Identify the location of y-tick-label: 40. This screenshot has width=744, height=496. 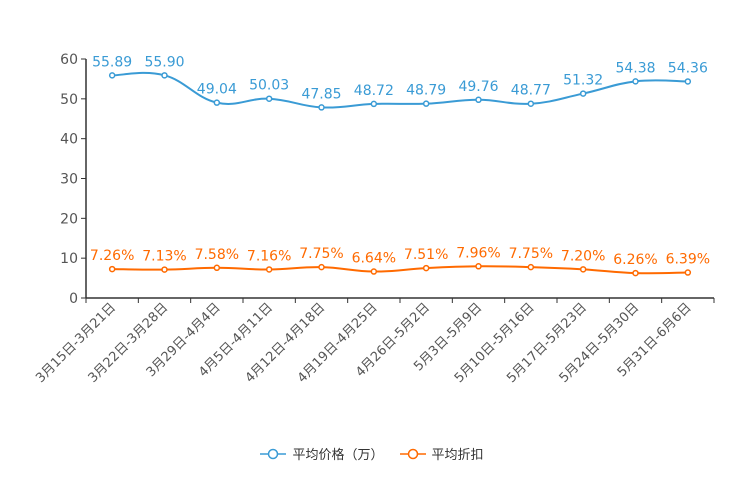
(69, 140).